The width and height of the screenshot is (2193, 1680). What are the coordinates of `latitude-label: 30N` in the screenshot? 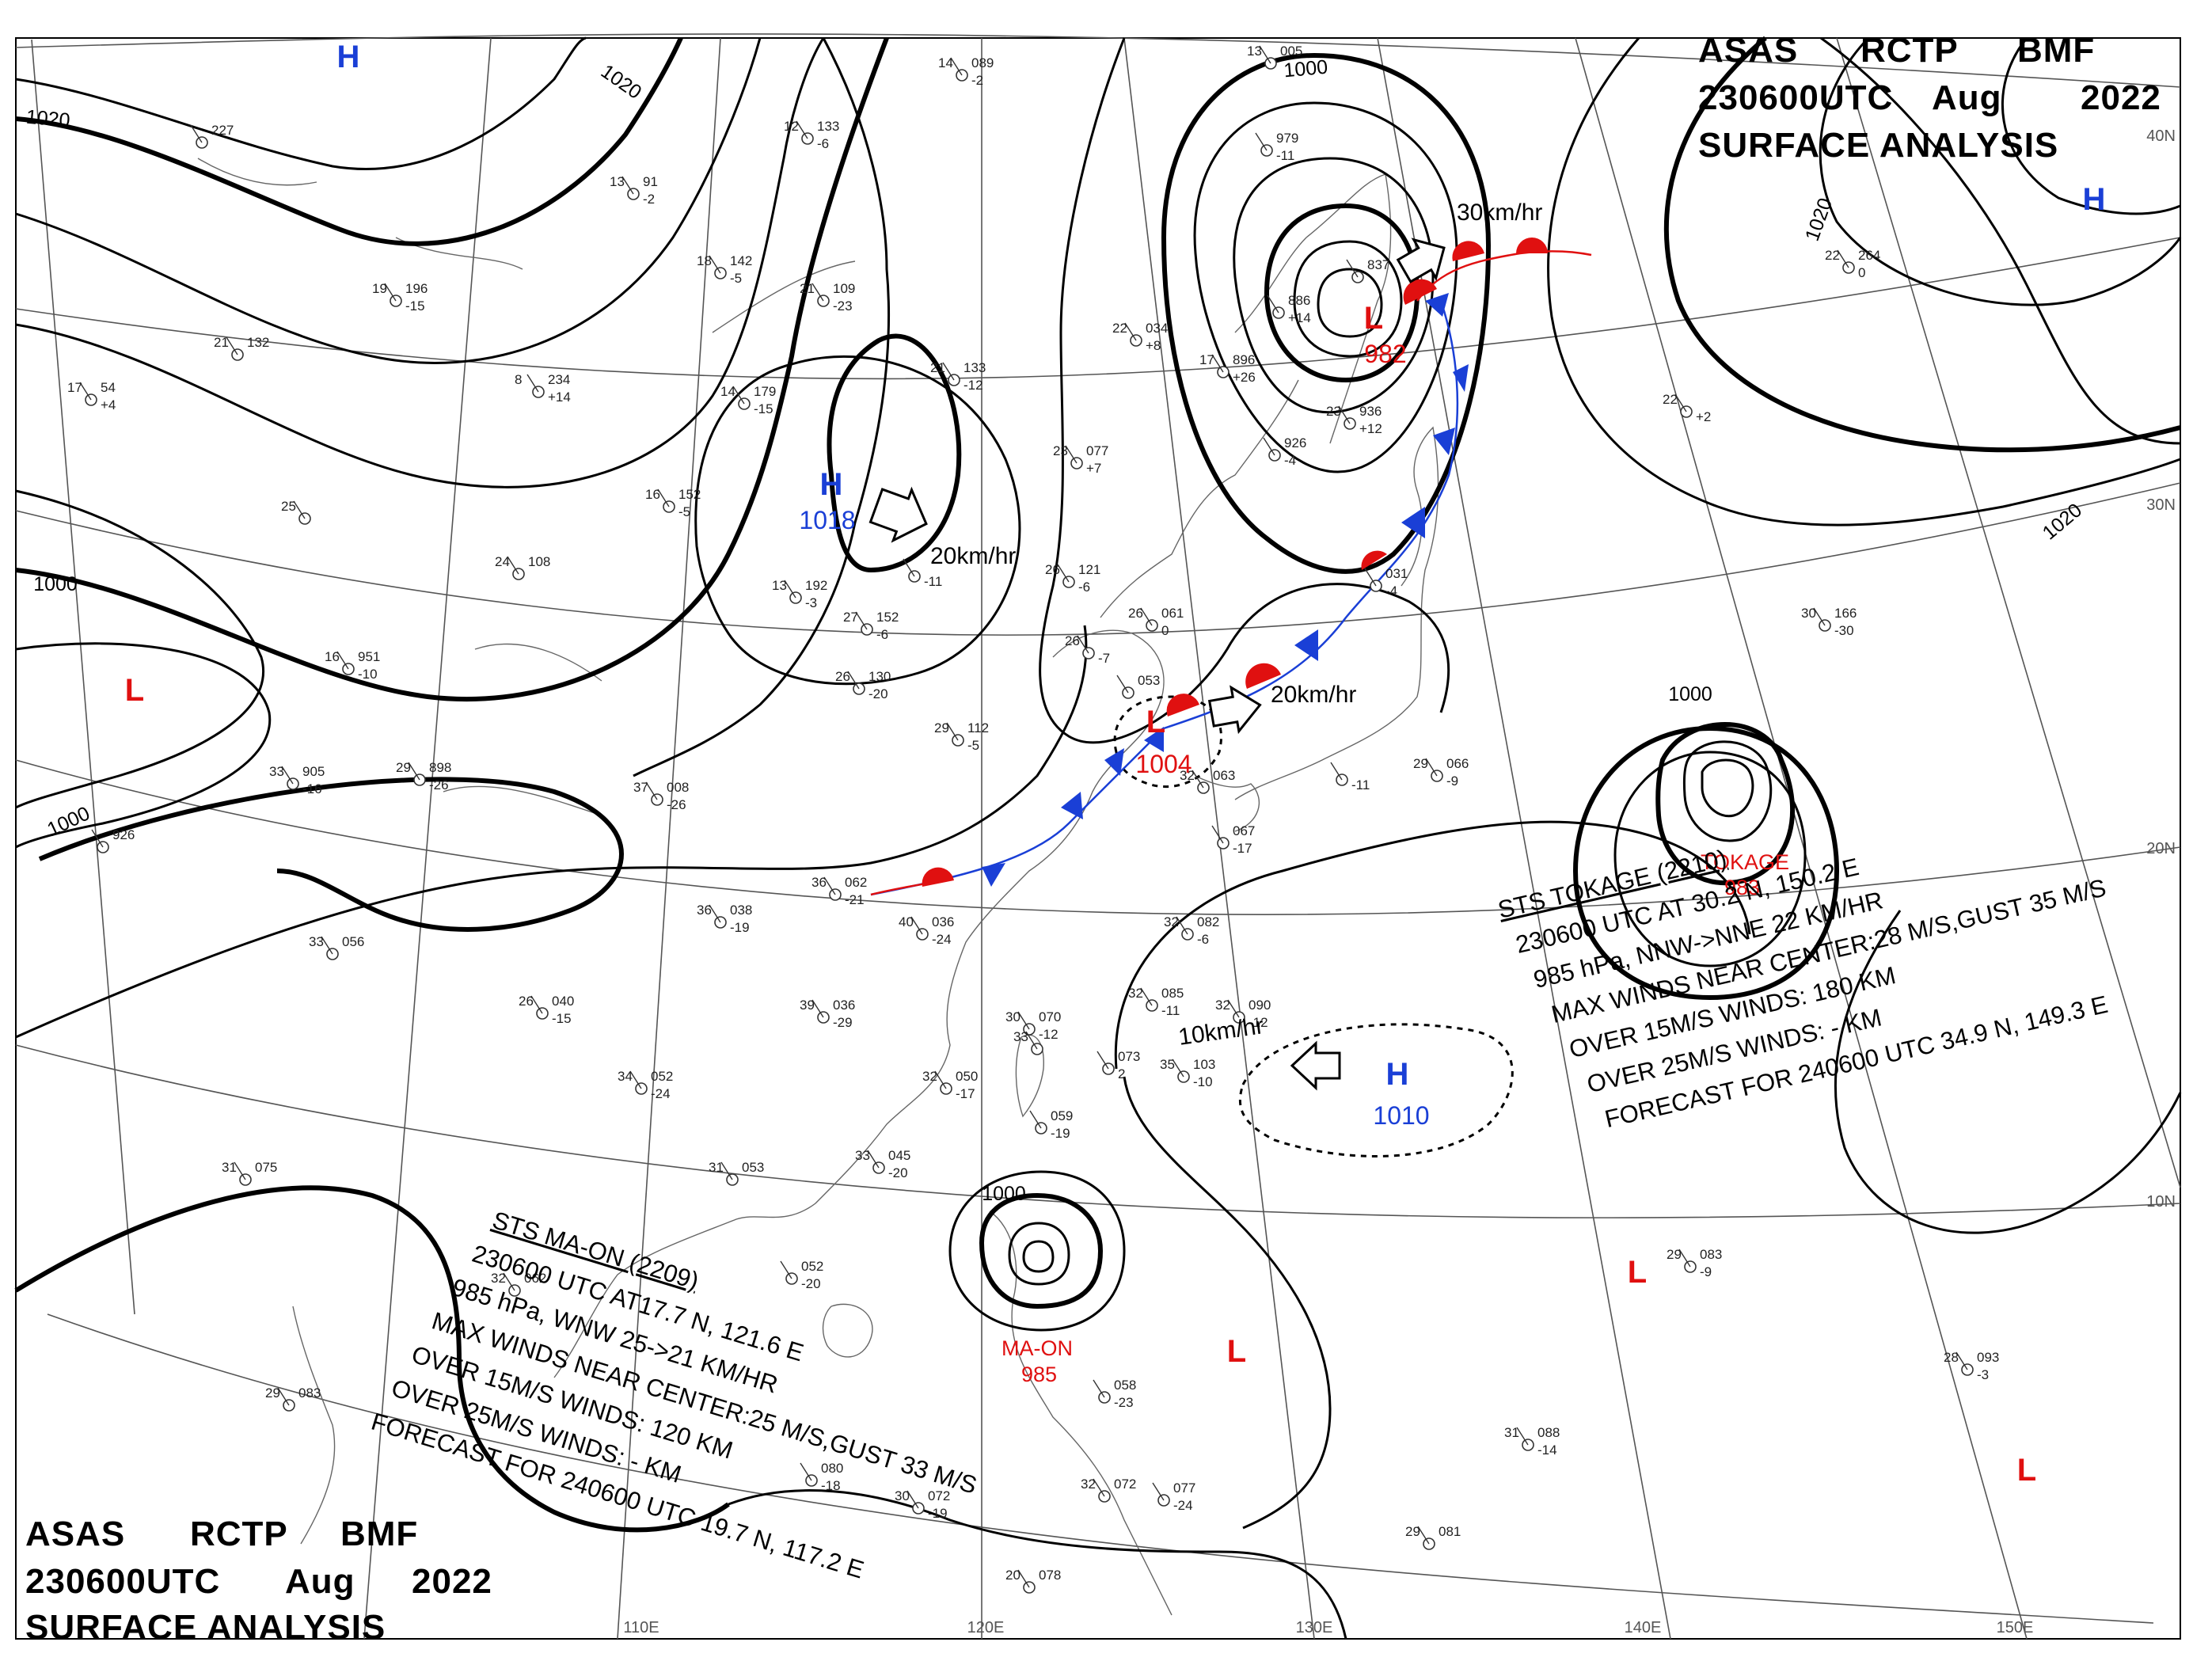 It's located at (2161, 505).